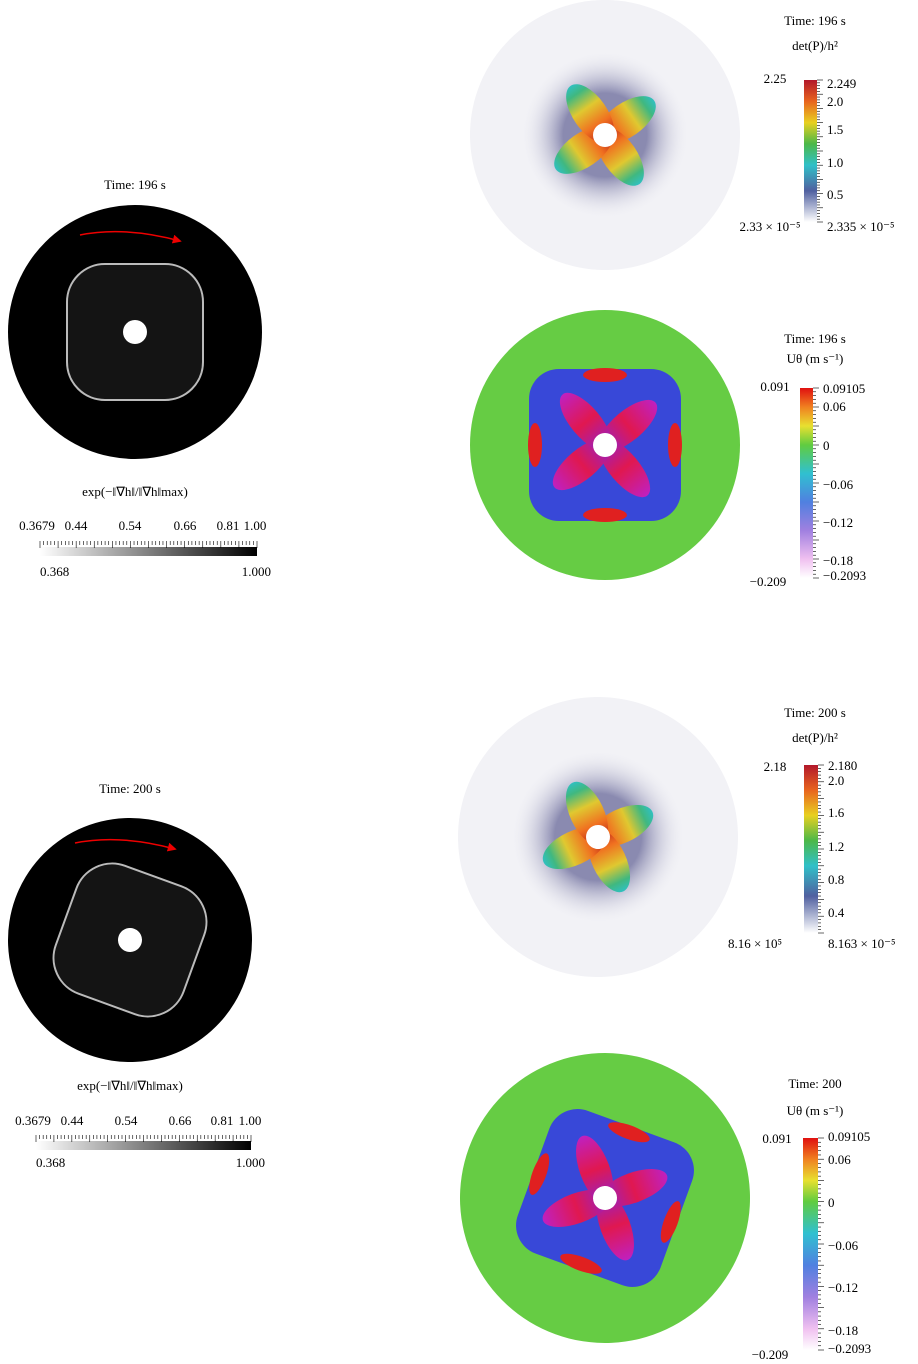 Image resolution: width=918 pixels, height=1364 pixels. What do you see at coordinates (836, 879) in the screenshot?
I see `tick-label: 0.8` at bounding box center [836, 879].